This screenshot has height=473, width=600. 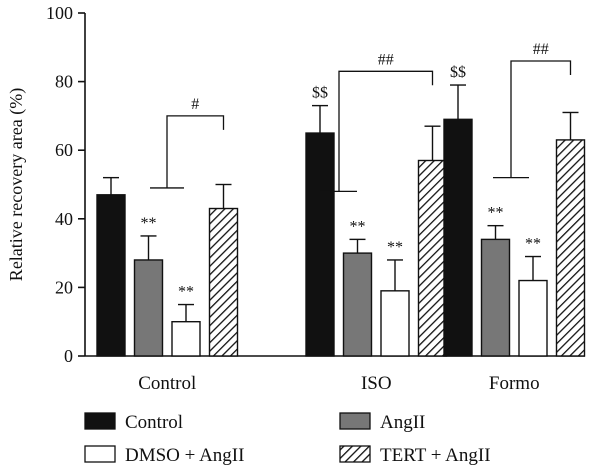 I want to click on y-tick-label: 60, so click(x=64, y=150).